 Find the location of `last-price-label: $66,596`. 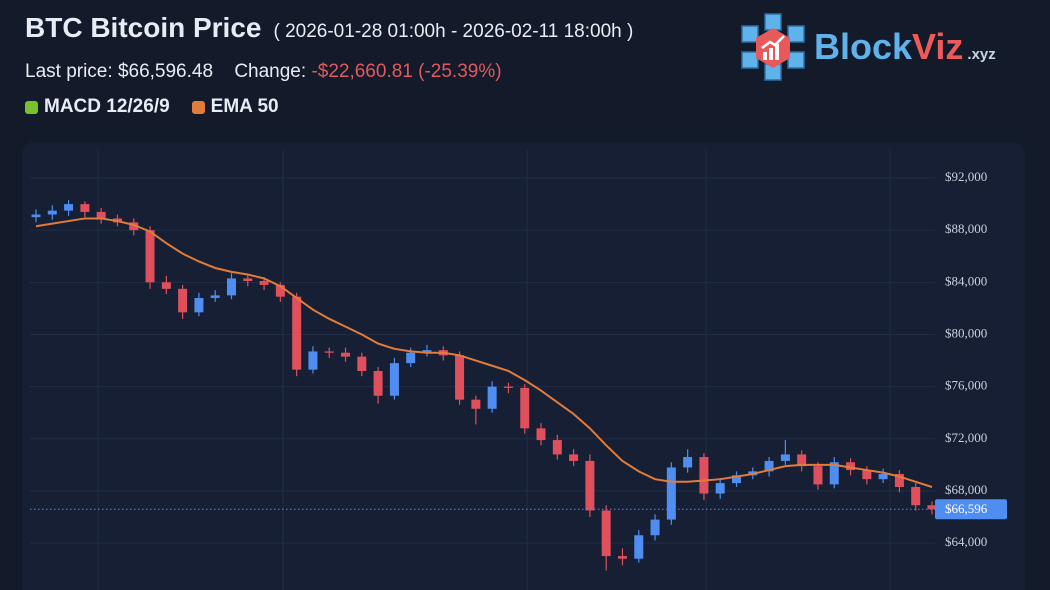

last-price-label: $66,596 is located at coordinates (966, 508).